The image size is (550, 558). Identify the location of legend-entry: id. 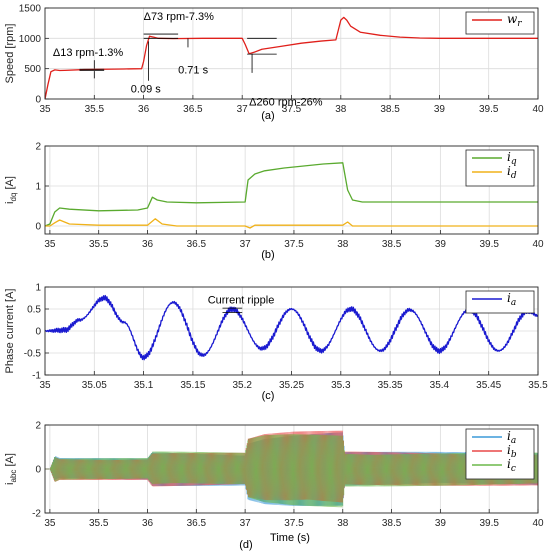
(512, 172).